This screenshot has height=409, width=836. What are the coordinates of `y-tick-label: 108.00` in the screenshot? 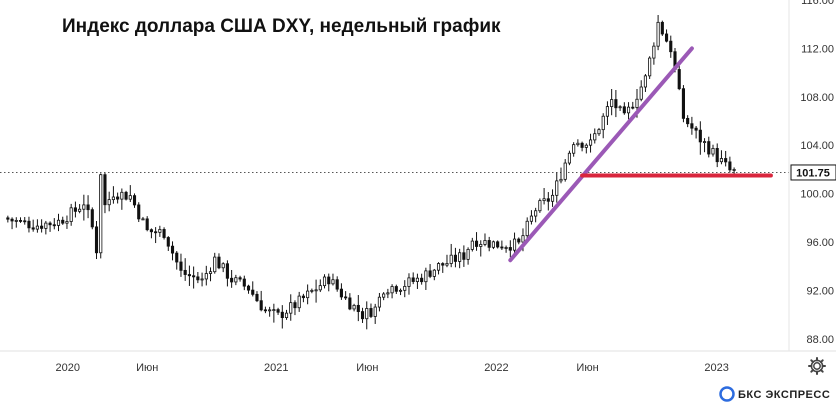 It's located at (817, 98).